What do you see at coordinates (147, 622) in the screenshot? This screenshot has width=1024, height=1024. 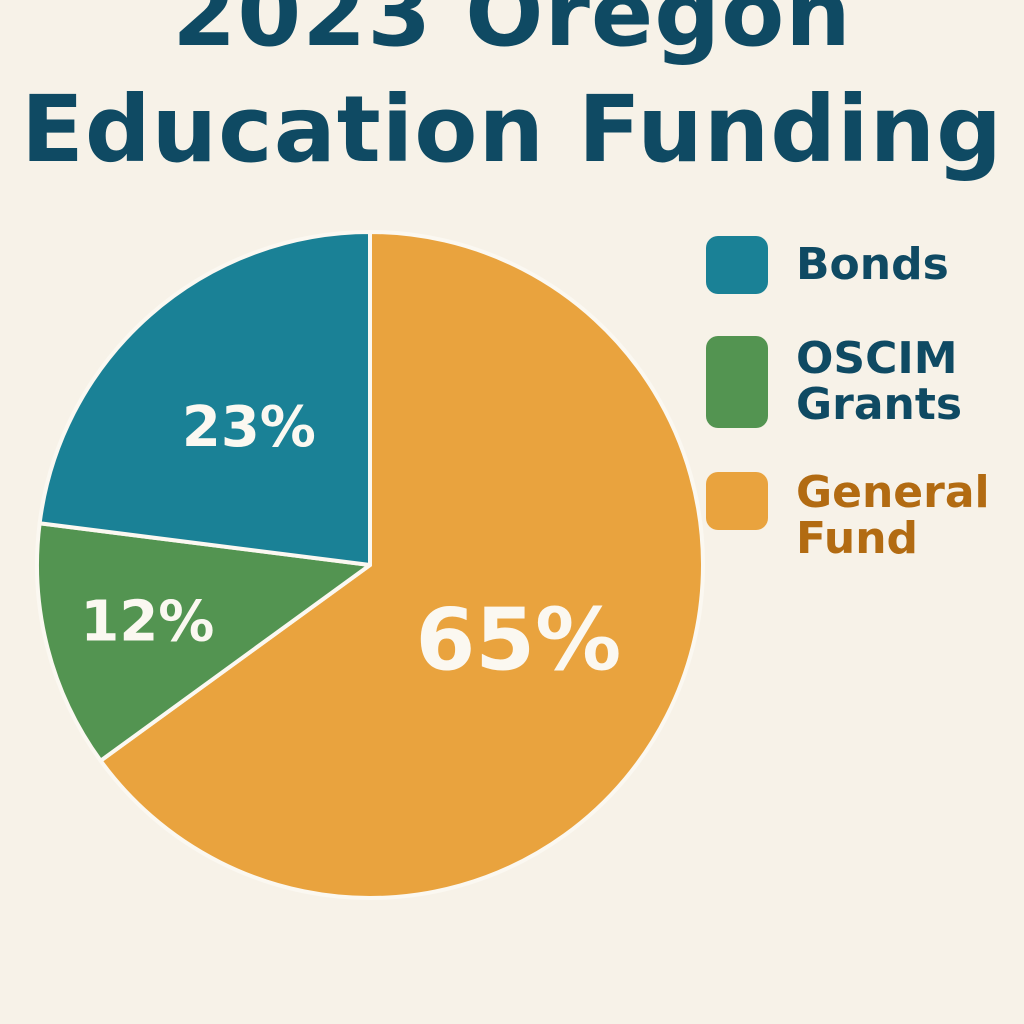 I see `pie-label-oscim-grants: 12%` at bounding box center [147, 622].